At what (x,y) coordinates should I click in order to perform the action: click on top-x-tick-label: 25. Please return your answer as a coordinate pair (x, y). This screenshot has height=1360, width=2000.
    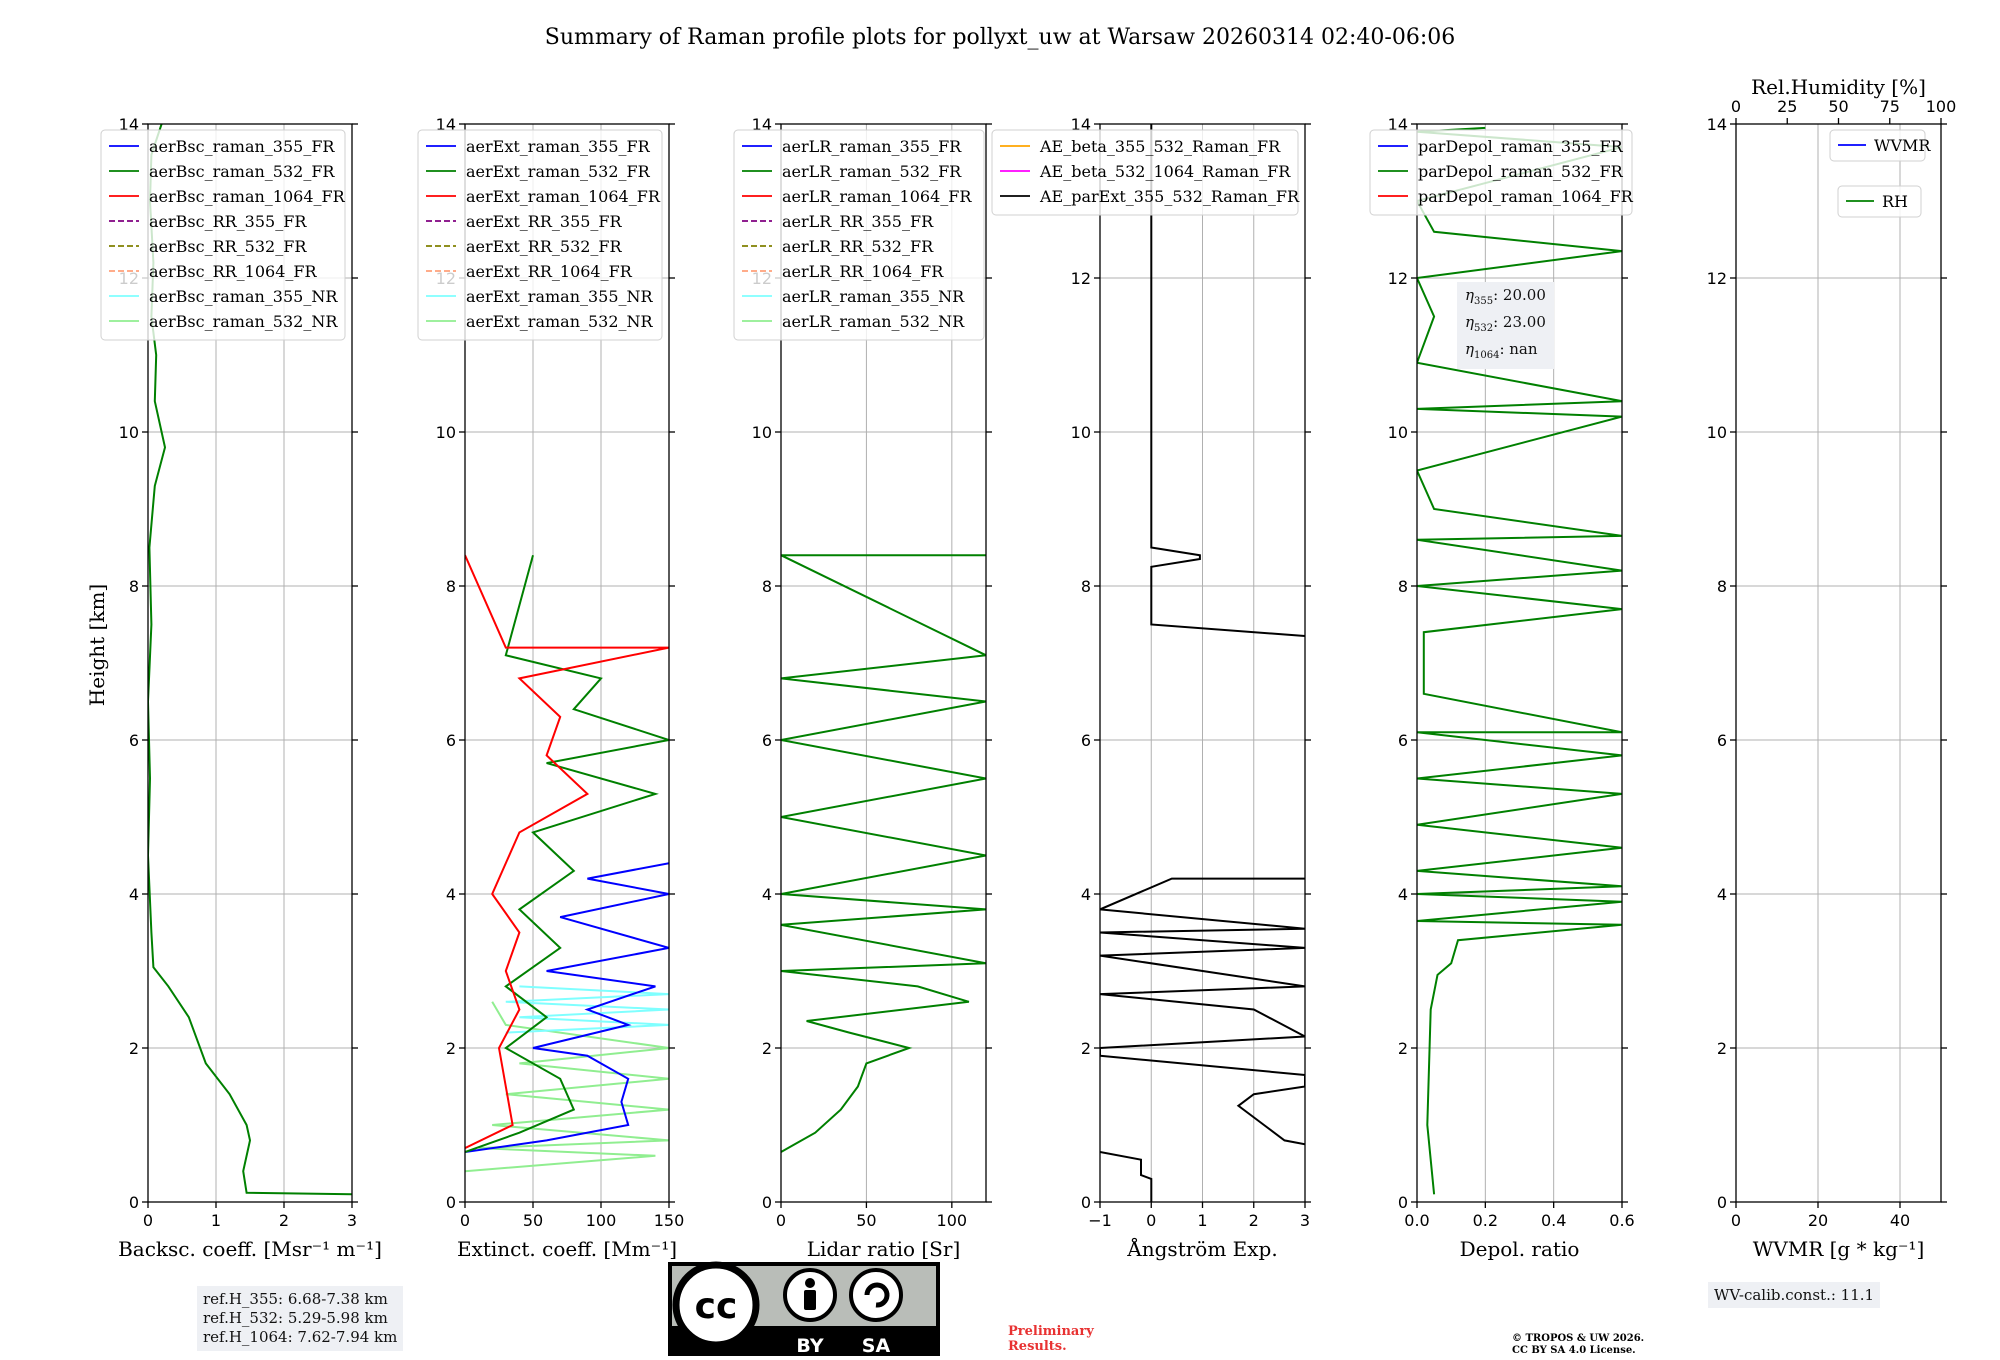
    Looking at the image, I should click on (1787, 106).